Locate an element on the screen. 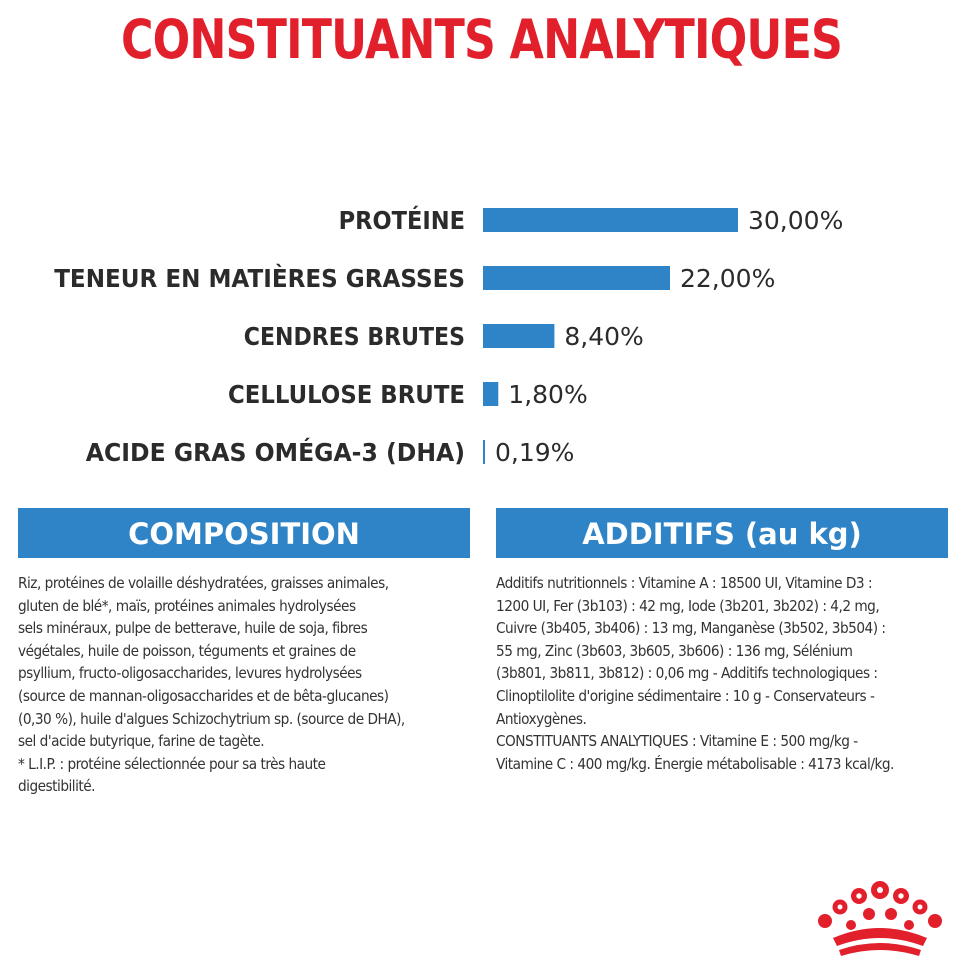 This screenshot has width=970, height=971. category-label: CELLULOSE BRUTE is located at coordinates (346, 394).